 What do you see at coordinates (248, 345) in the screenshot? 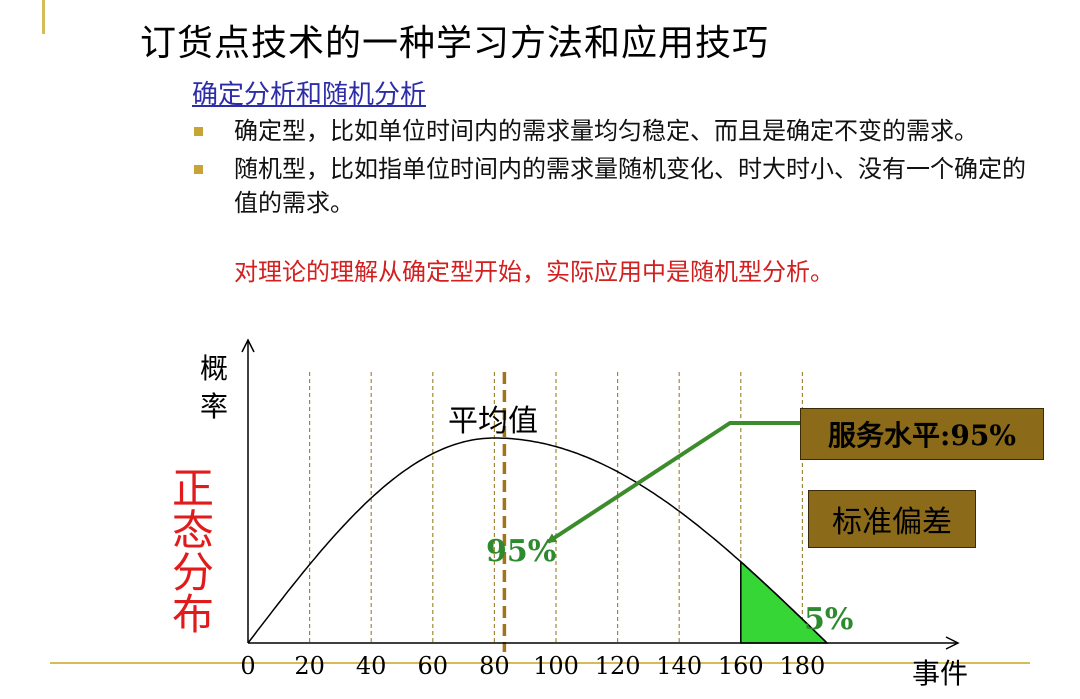
I see `y-axis-arrowhead` at bounding box center [248, 345].